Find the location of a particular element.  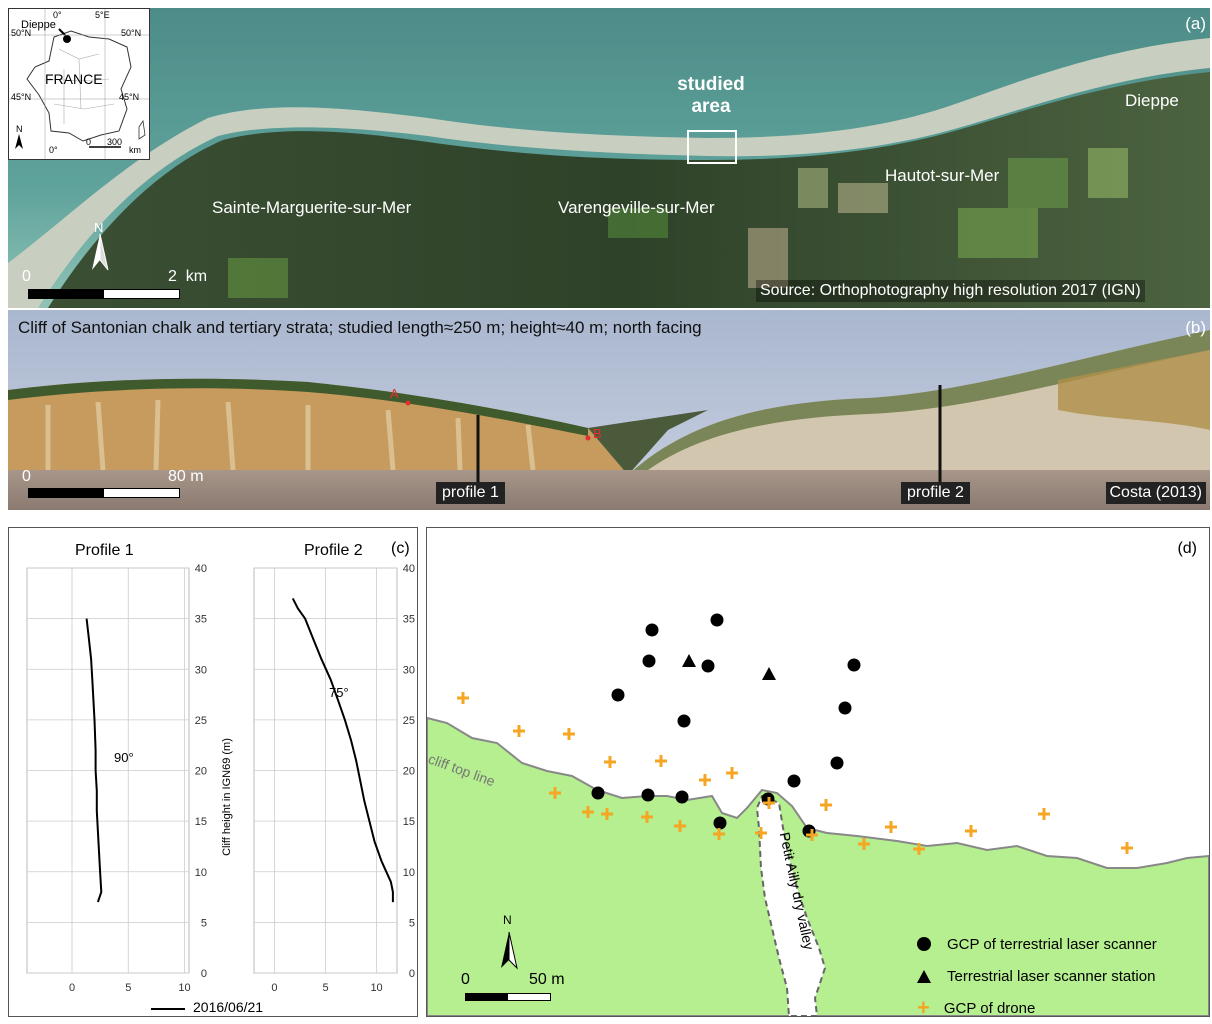

valley-area is located at coordinates (791, 905).